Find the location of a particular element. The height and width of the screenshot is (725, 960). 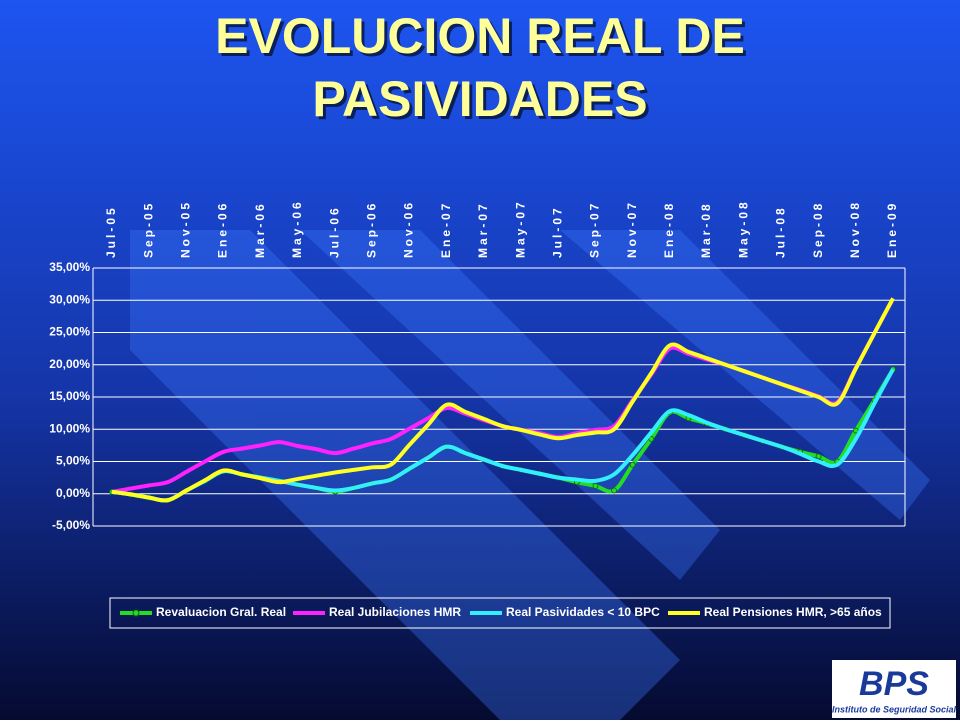

x-tick-label: Nov-07 is located at coordinates (632, 229).